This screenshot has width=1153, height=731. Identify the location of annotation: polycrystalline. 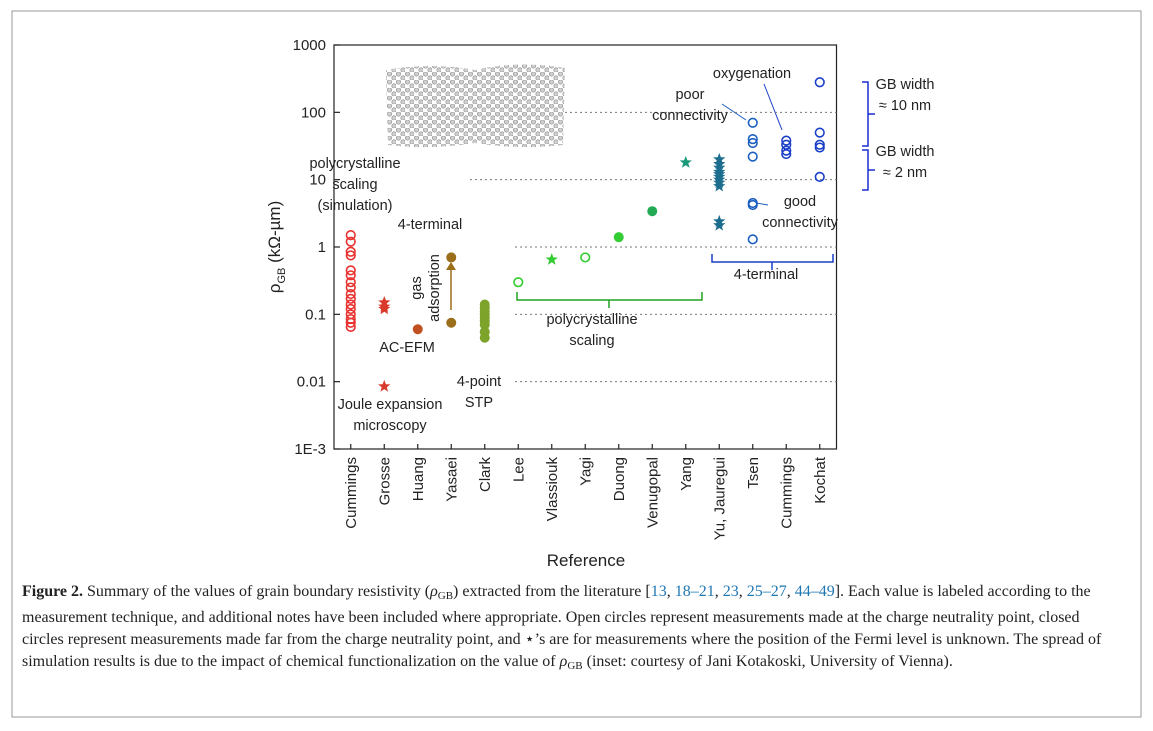
(354, 164).